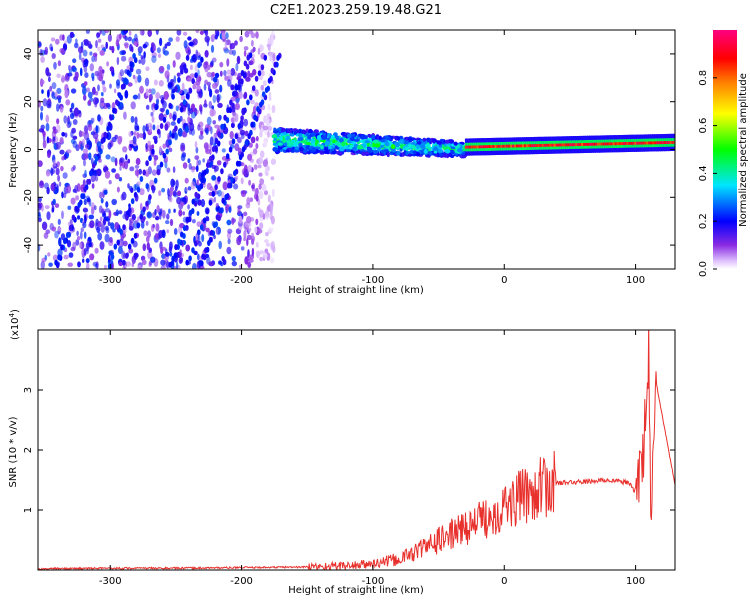 This screenshot has height=600, width=750. I want to click on spectrogram-y-tick-label: 40, so click(28, 54).